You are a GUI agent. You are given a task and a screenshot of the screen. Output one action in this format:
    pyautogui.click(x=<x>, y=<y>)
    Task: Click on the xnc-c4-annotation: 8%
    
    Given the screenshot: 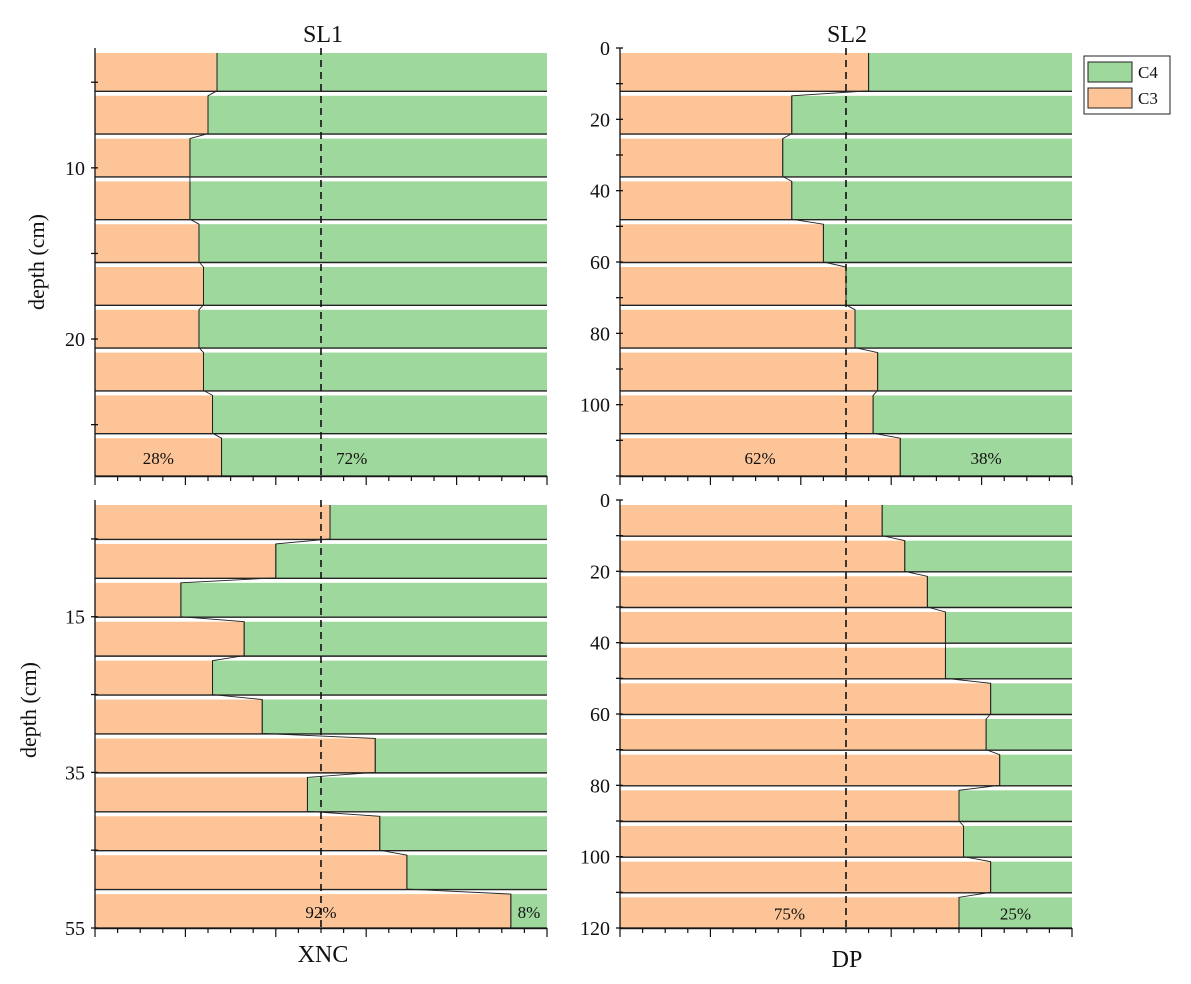 What is the action you would take?
    pyautogui.click(x=529, y=912)
    